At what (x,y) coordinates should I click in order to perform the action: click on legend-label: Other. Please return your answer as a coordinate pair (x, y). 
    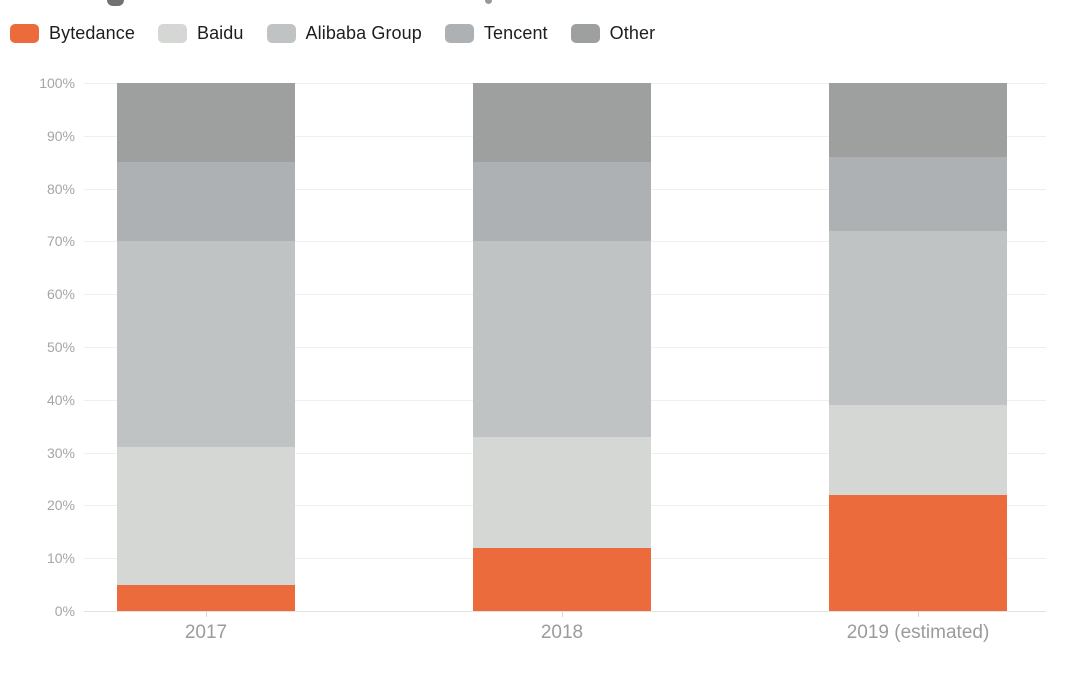
    Looking at the image, I should click on (632, 33).